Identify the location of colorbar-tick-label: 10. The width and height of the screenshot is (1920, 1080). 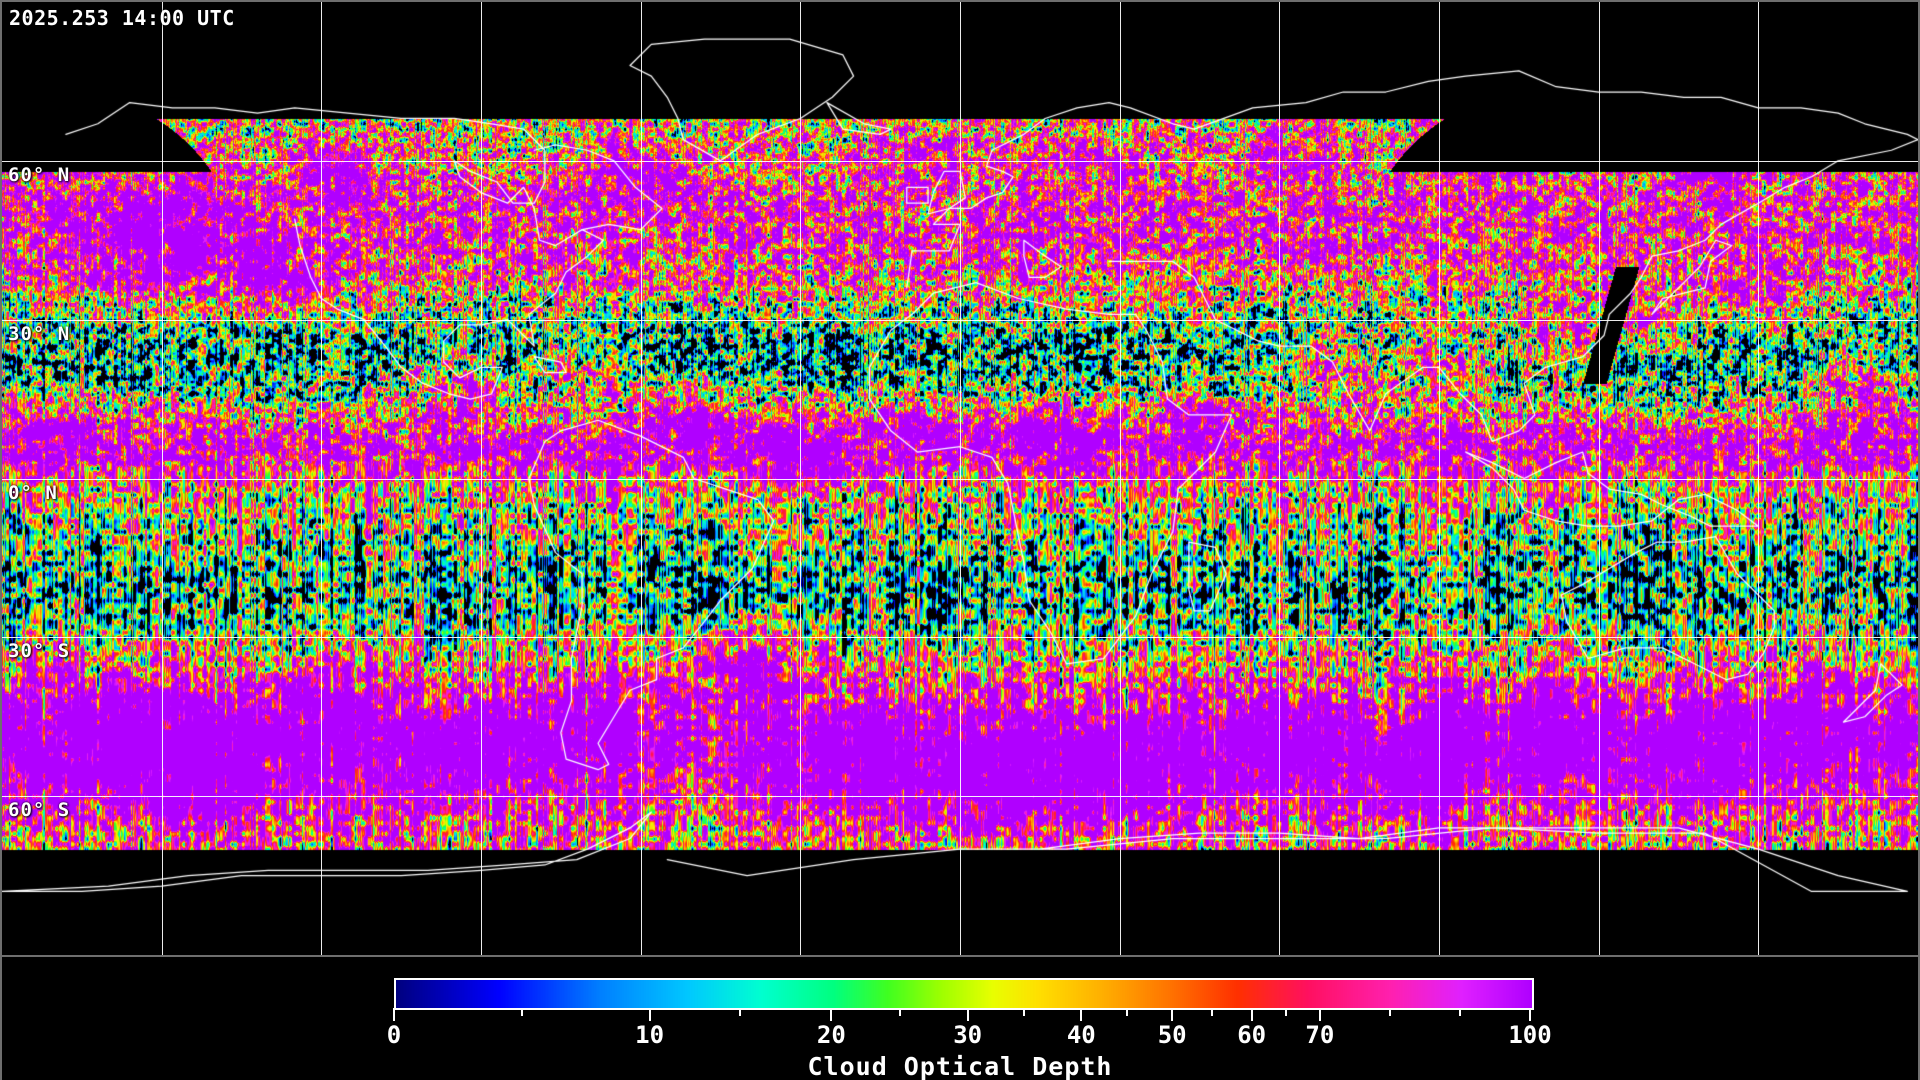
(650, 1035).